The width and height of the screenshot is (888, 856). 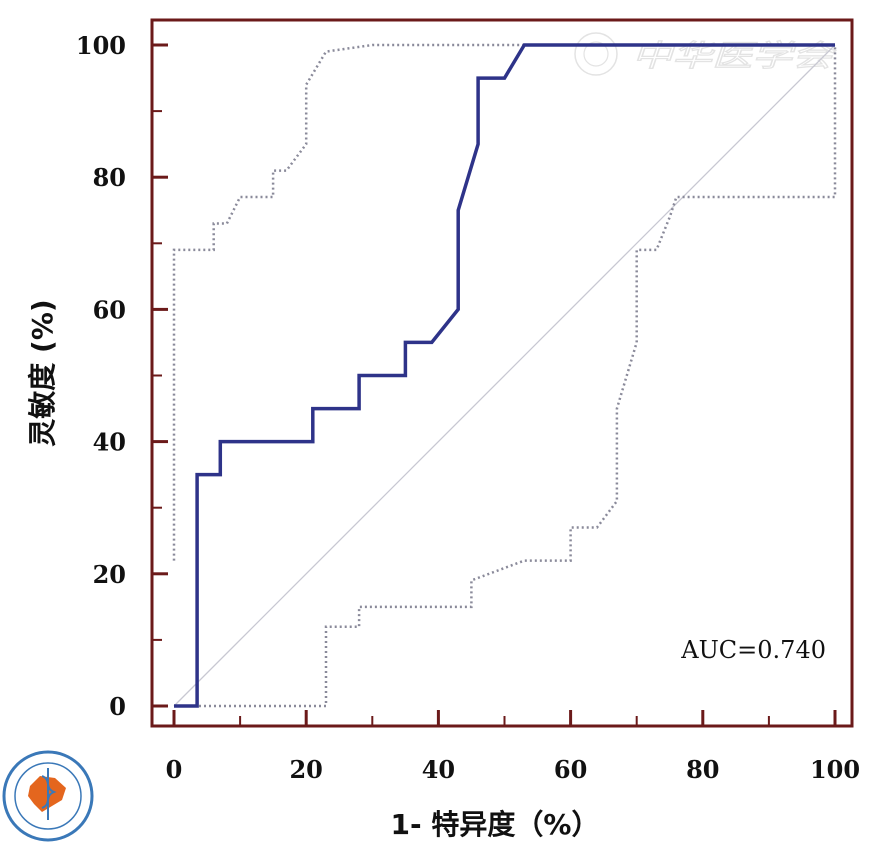 I want to click on watermark-seal-icon, so click(x=596, y=54).